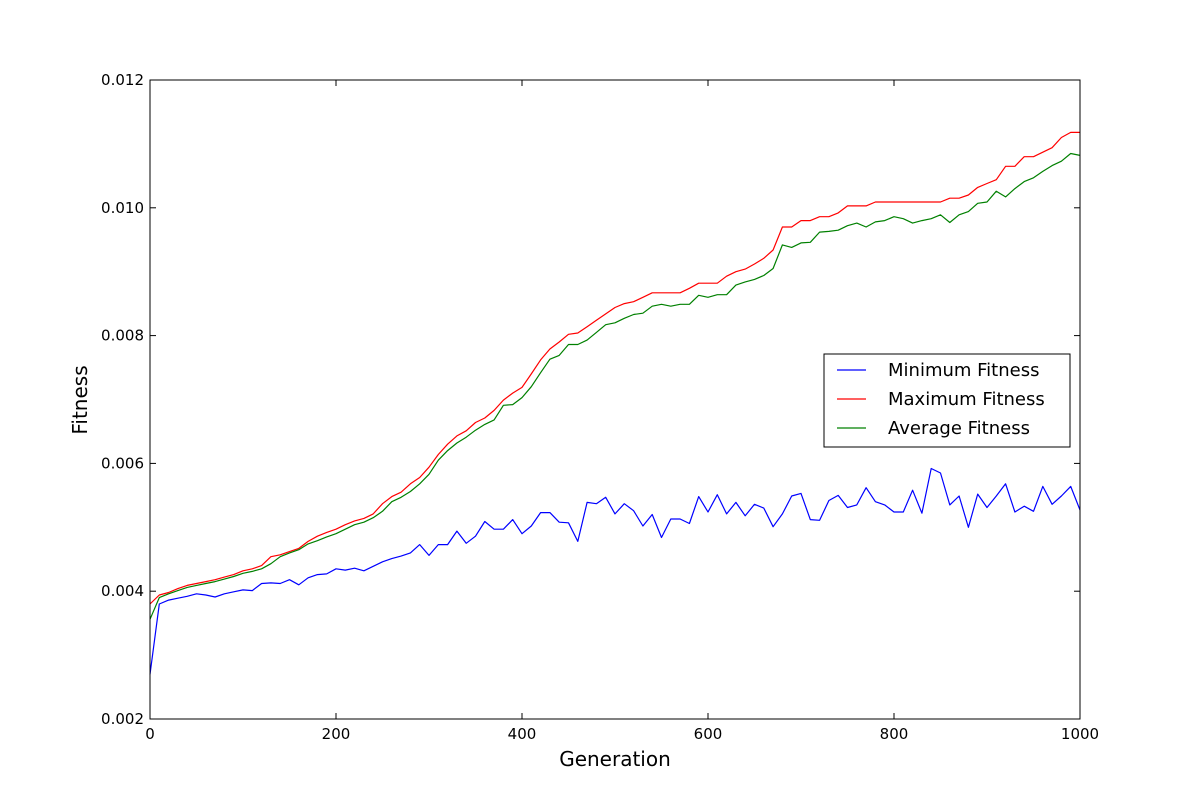  I want to click on legend-label-minimum-fitness: Minimum Fitness, so click(963, 370).